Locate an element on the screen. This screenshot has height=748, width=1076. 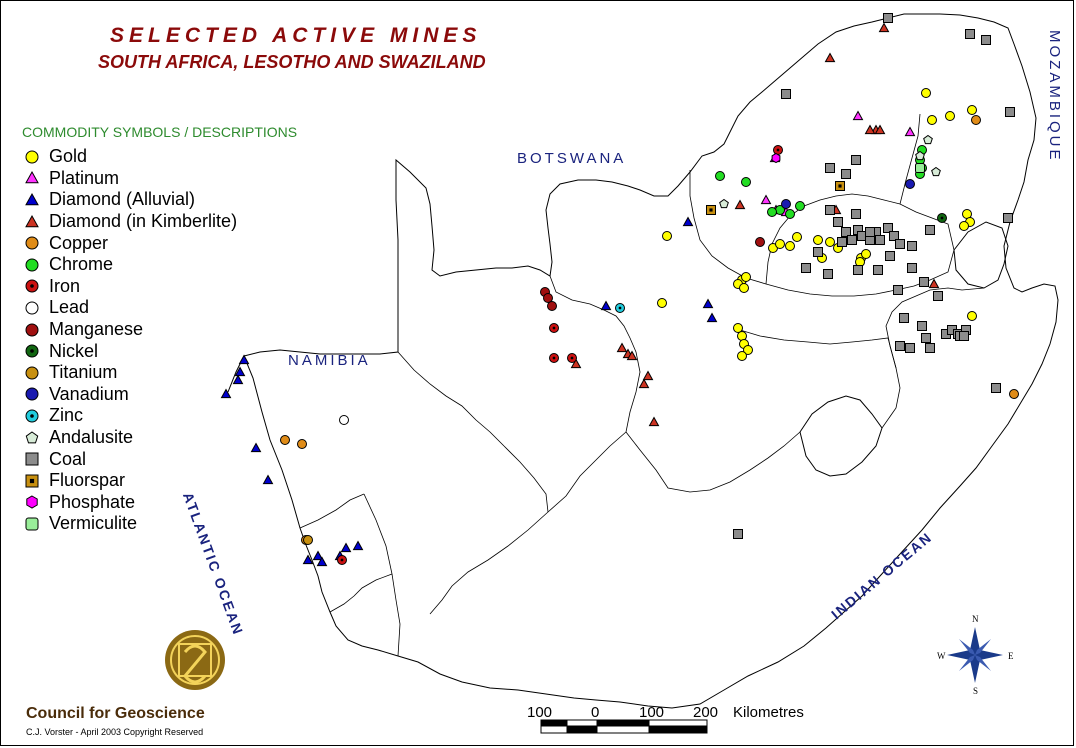
legend-label: Titanium is located at coordinates (83, 372).